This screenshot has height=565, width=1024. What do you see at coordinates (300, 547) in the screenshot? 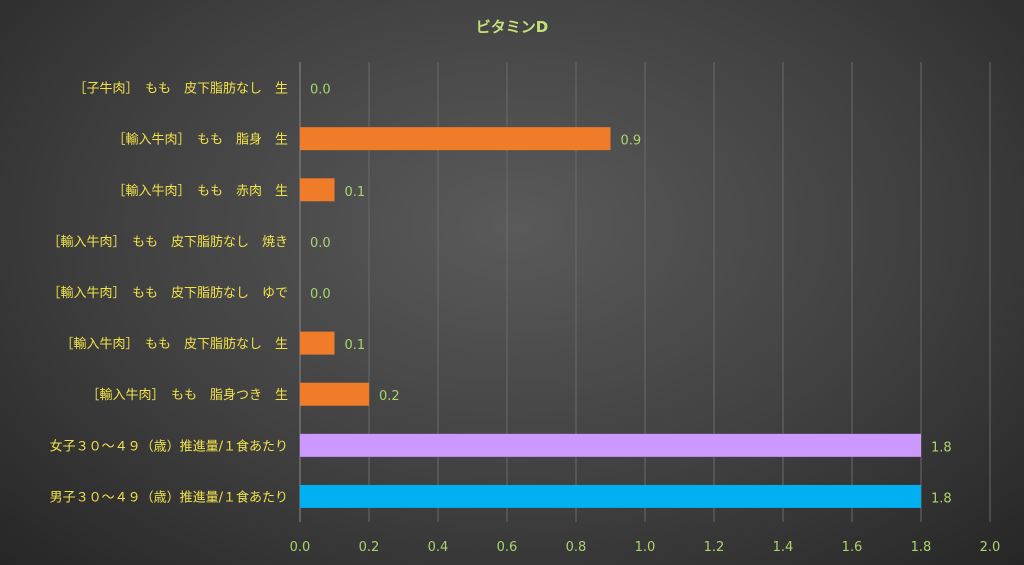
I see `x-tick-label: 0.0` at bounding box center [300, 547].